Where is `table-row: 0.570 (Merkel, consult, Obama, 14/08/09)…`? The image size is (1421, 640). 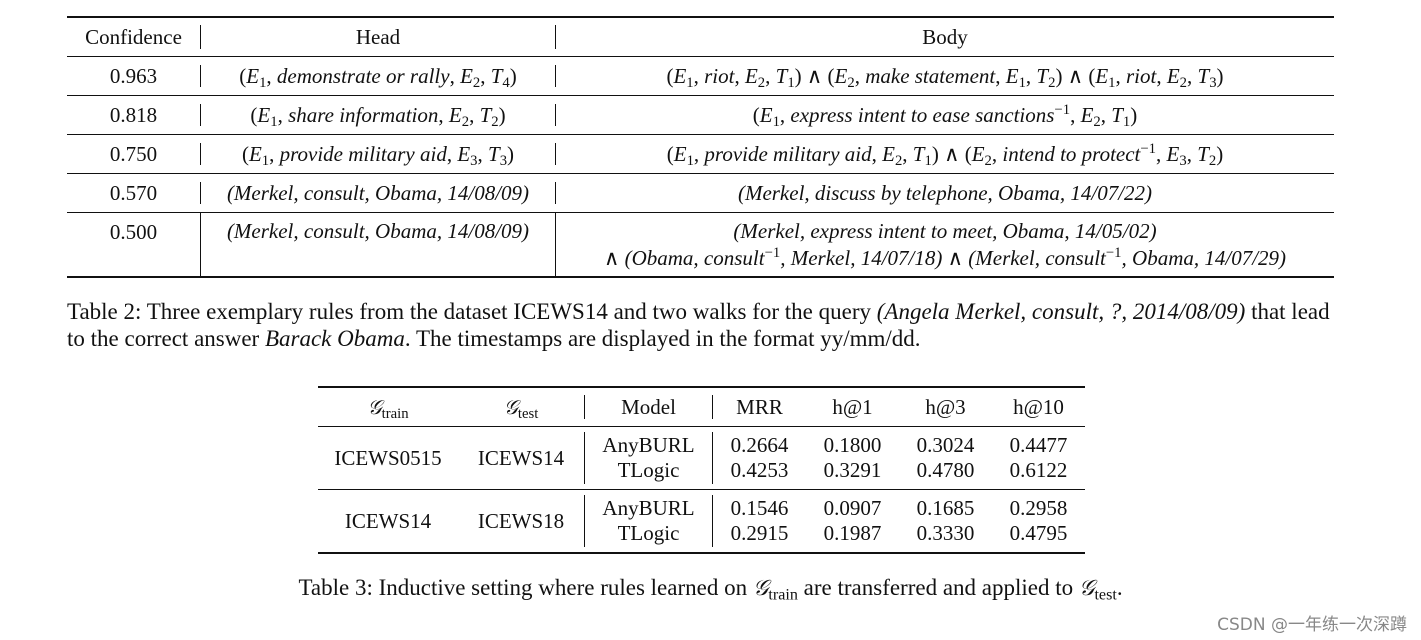 table-row: 0.570 (Merkel, consult, Obama, 14/08/09)… is located at coordinates (700, 193).